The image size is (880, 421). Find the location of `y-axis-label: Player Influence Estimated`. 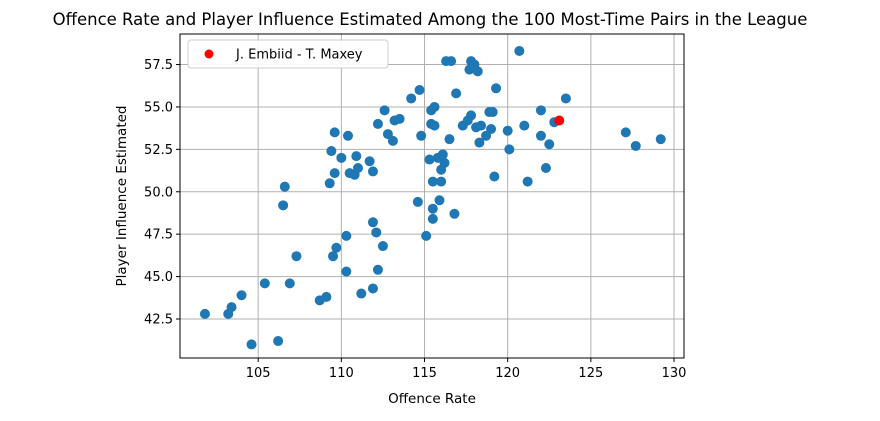

y-axis-label: Player Influence Estimated is located at coordinates (122, 196).